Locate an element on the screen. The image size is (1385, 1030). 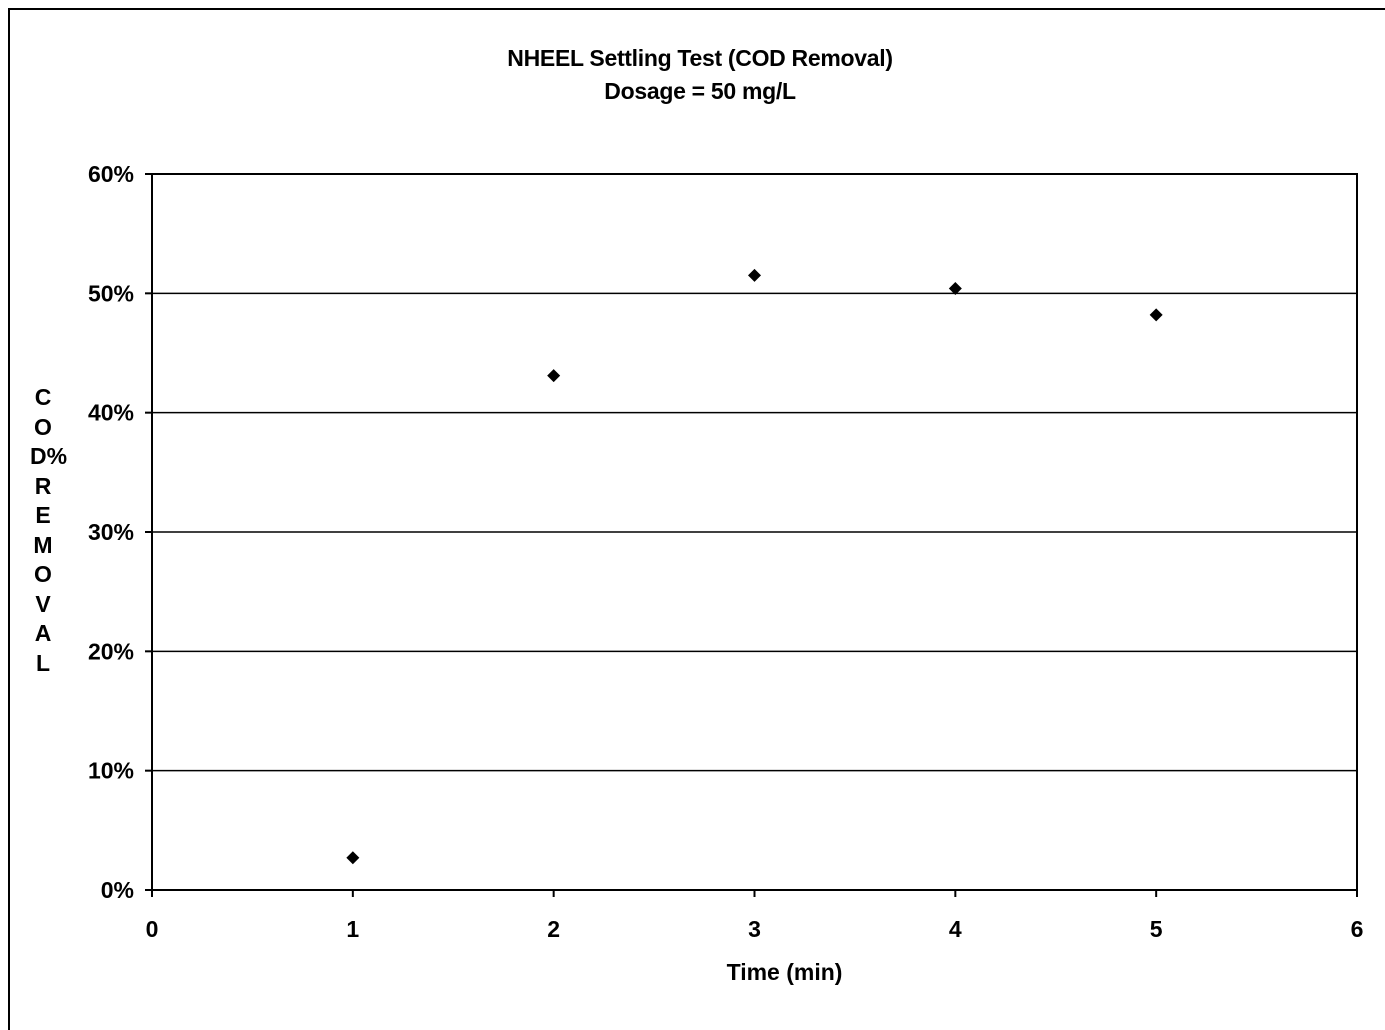
chart-title: NHEEL Settling Test (COD Removal) is located at coordinates (700, 58).